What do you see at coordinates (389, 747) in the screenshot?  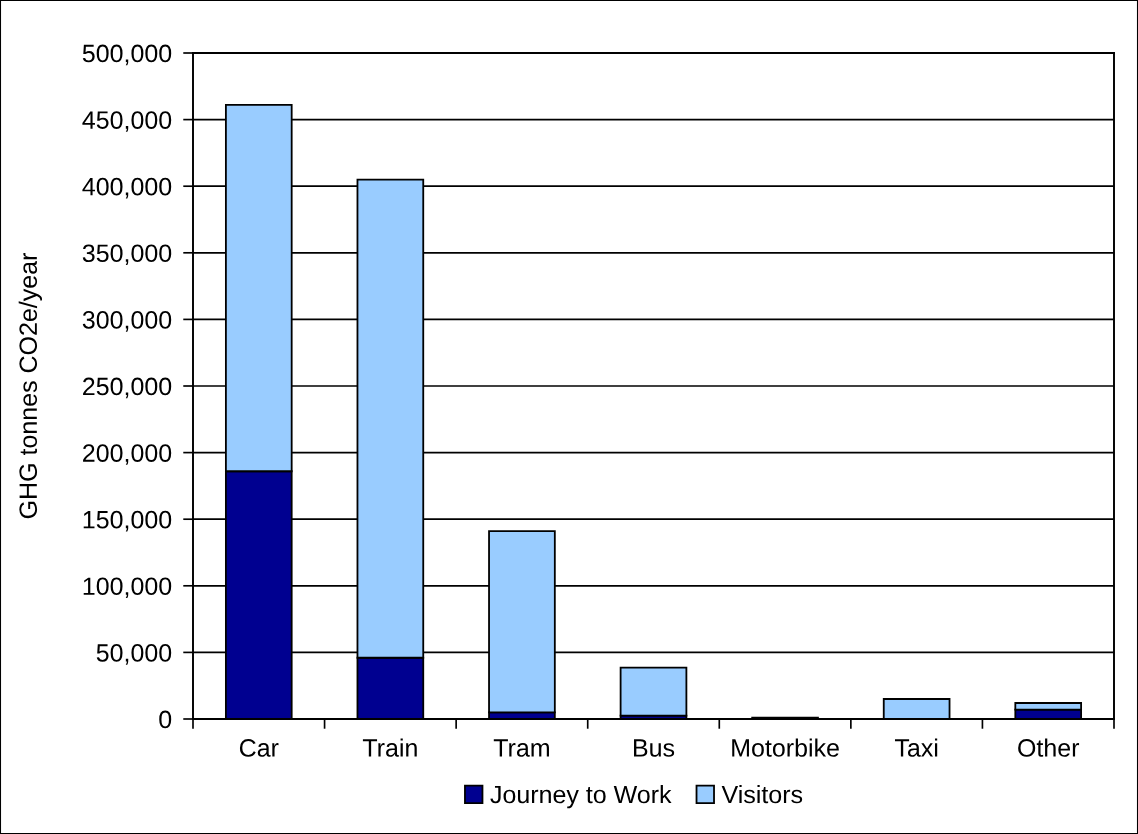 I see `x-tick-label: Train` at bounding box center [389, 747].